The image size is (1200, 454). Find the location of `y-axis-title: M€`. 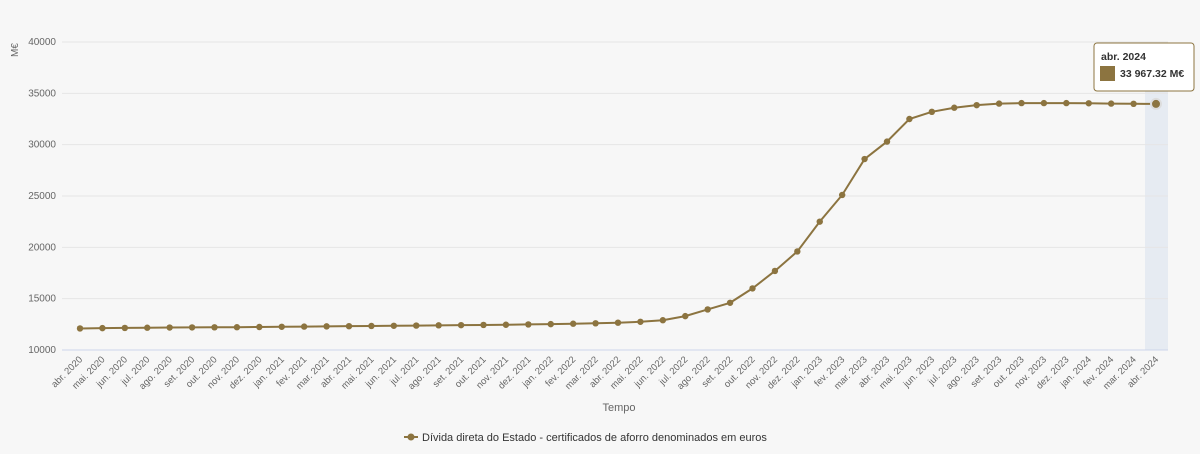

y-axis-title: M€ is located at coordinates (15, 50).